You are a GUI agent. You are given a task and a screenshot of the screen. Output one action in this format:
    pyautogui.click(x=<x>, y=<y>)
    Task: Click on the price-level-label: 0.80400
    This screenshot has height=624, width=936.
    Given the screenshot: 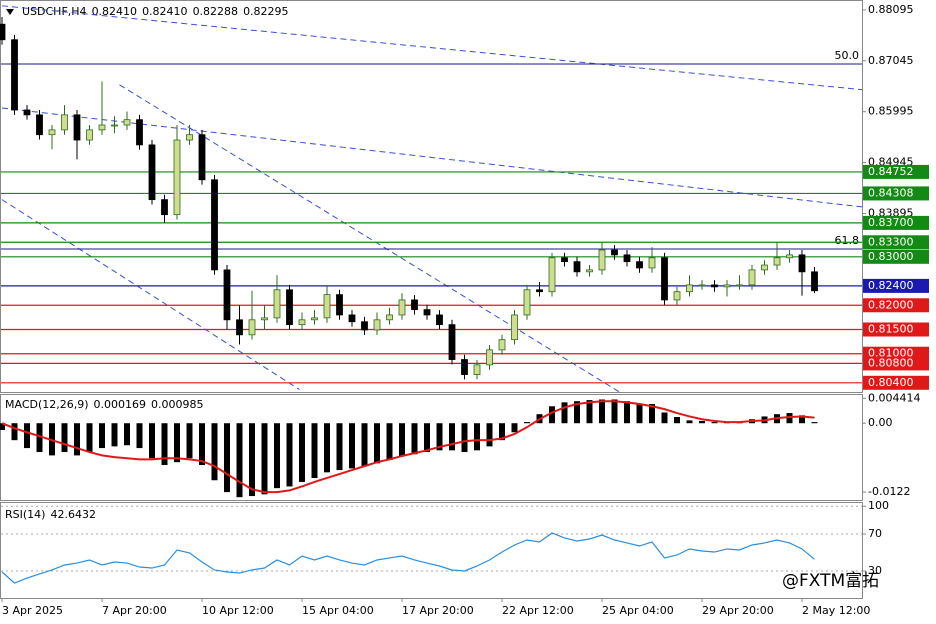 What is the action you would take?
    pyautogui.click(x=891, y=382)
    